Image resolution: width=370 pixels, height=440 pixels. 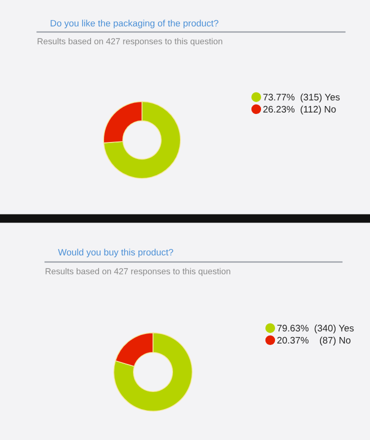 I want to click on chart-title: Do you like the packaging of the product?, so click(x=134, y=24).